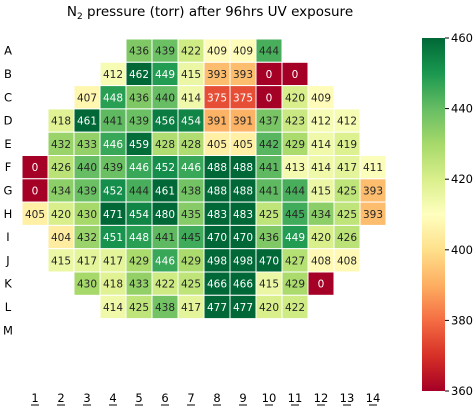 This screenshot has height=410, width=474. What do you see at coordinates (165, 308) in the screenshot?
I see `cell-value-label: 438` at bounding box center [165, 308].